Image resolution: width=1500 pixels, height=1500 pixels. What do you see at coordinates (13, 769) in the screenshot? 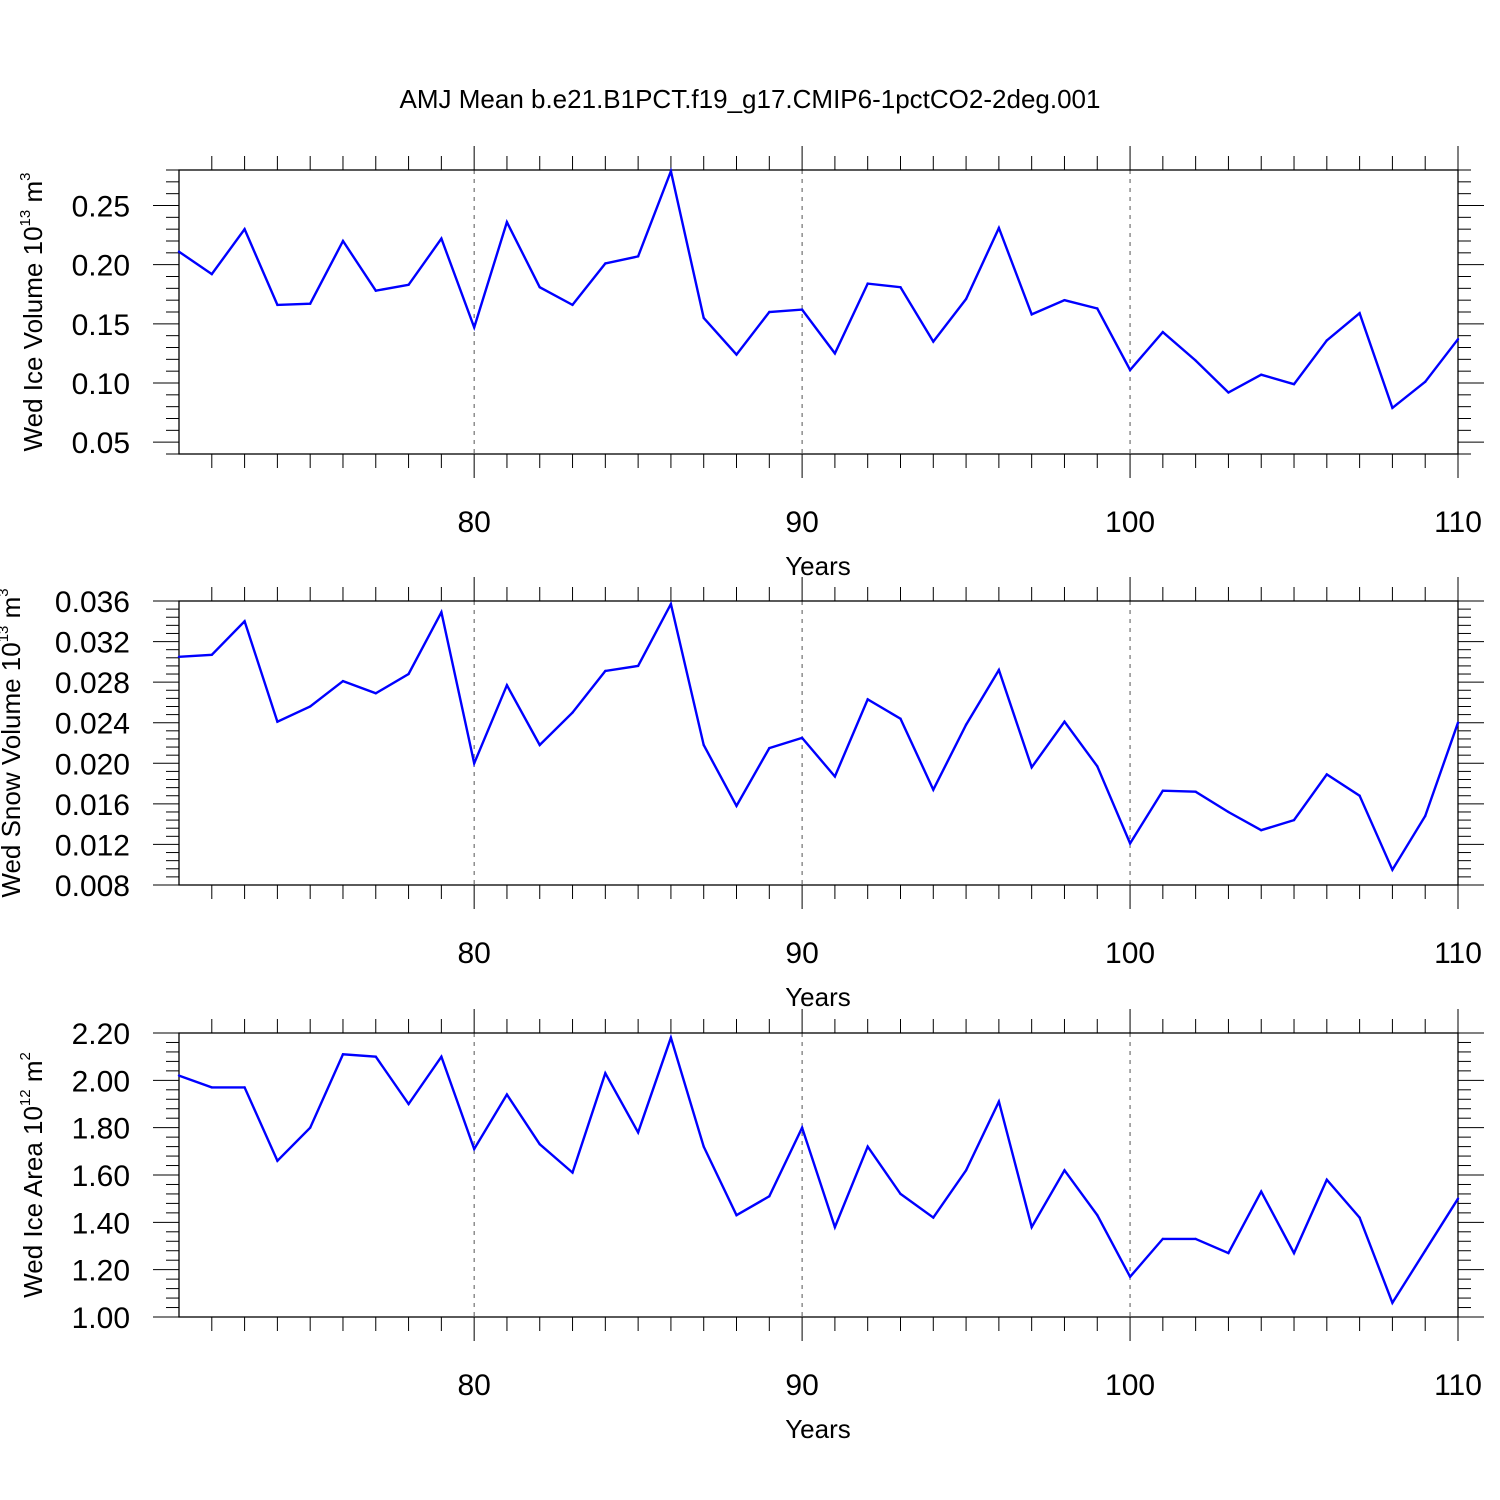
I see `y-axis-label-main: Wed Snow Volume 10` at bounding box center [13, 769].